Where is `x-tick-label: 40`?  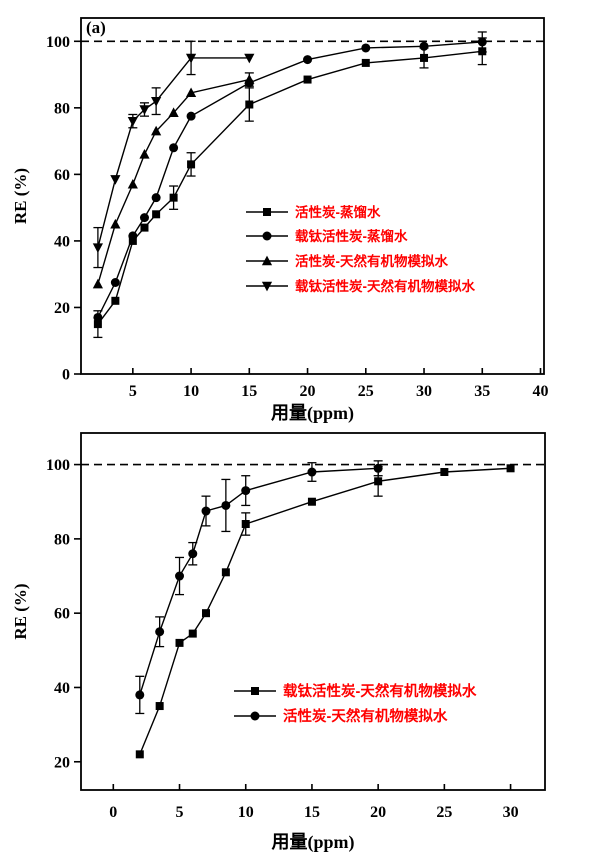 x-tick-label: 40 is located at coordinates (541, 391).